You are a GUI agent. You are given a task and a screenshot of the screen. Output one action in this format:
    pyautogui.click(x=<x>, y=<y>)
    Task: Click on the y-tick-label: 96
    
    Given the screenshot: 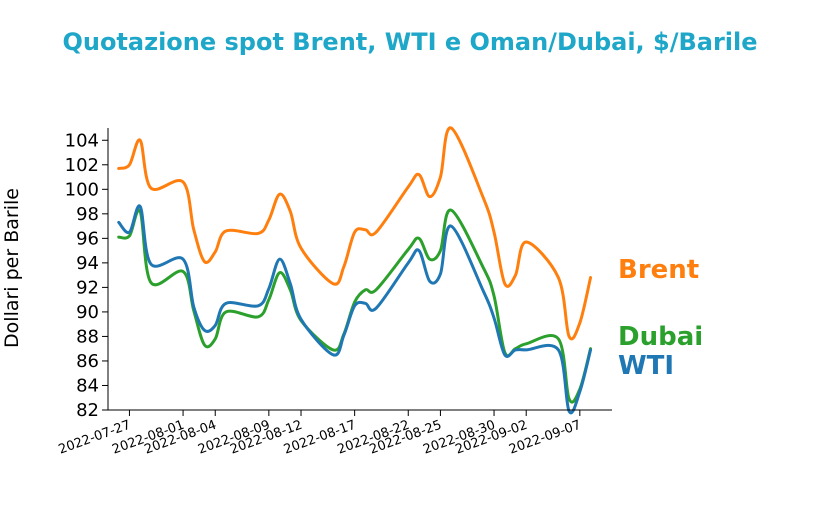 What is the action you would take?
    pyautogui.click(x=87, y=238)
    